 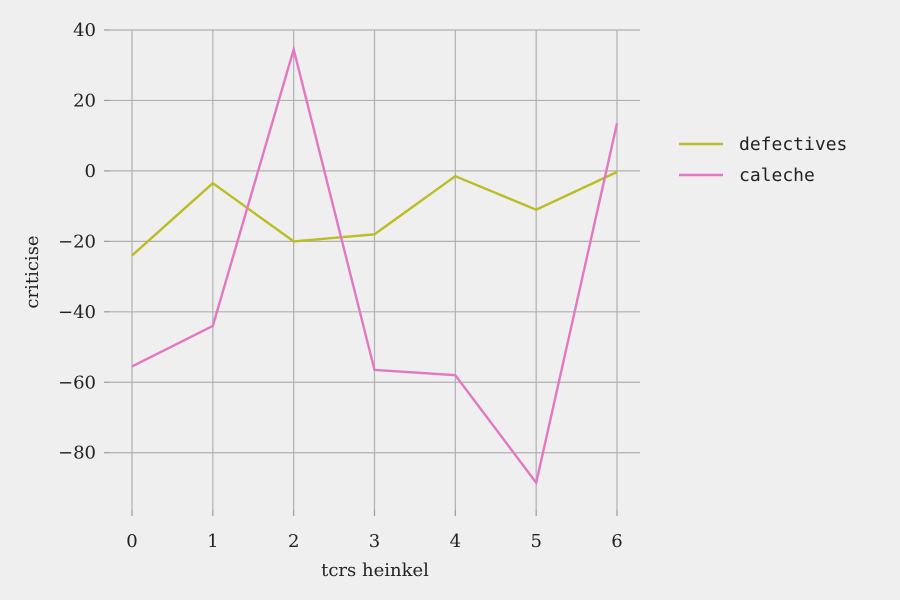 I want to click on y-tick-label: −20, so click(x=77, y=241).